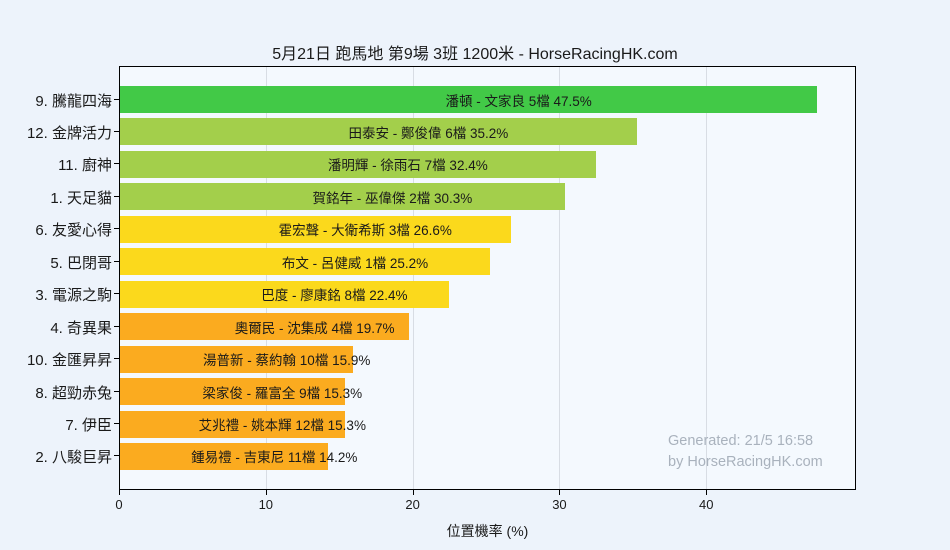 The image size is (950, 550). I want to click on bar-12. 金牌活力: 田泰安 - 鄭俊偉 6檔 35.2%, so click(378, 132).